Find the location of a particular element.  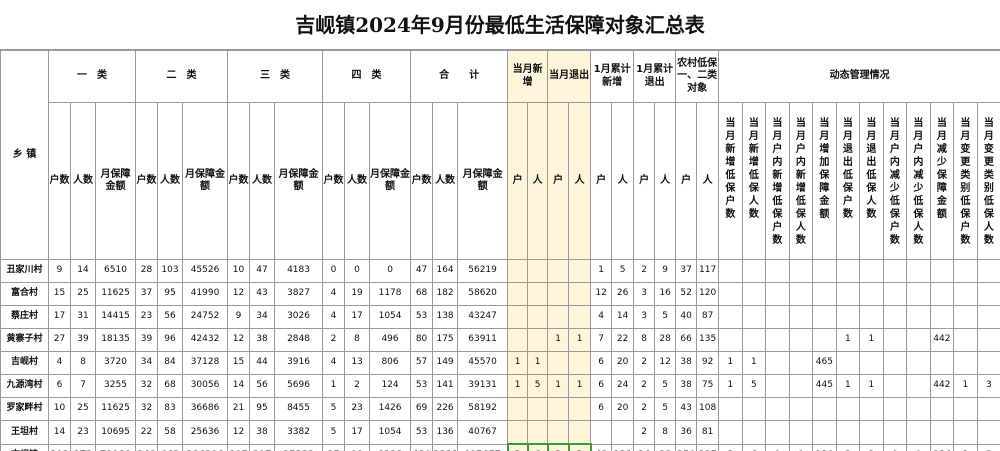

cell: 182 is located at coordinates (445, 294).